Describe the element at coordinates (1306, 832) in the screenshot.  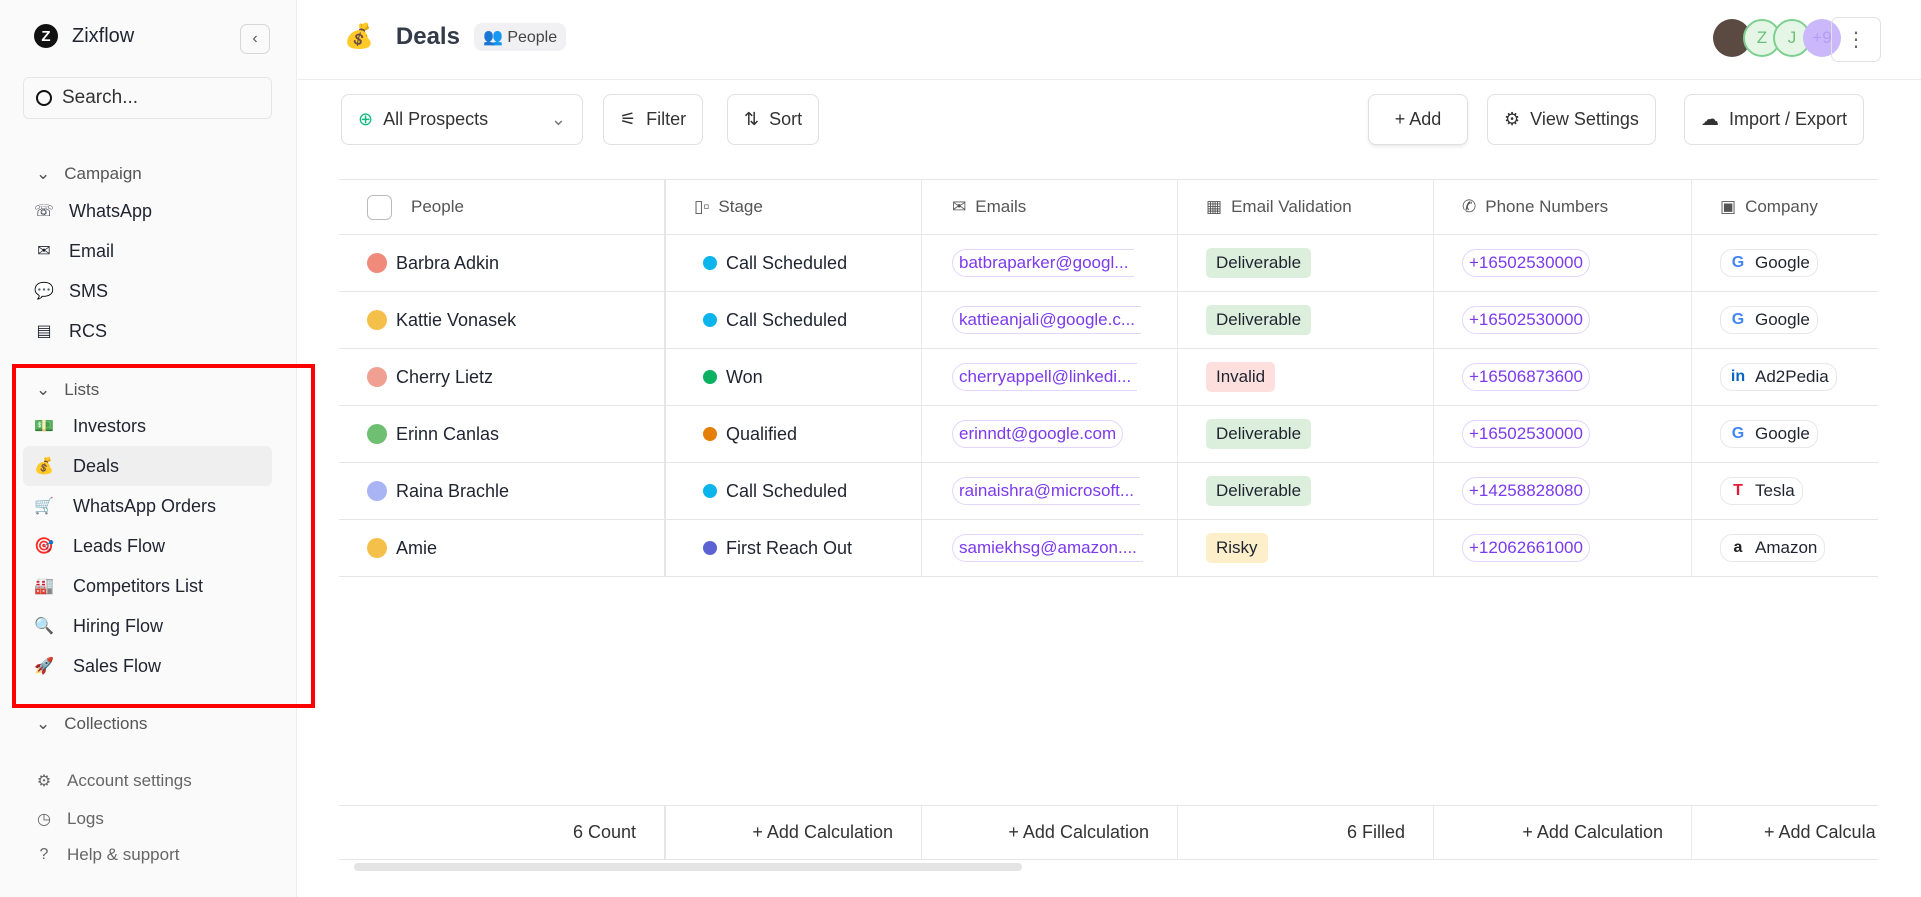
I see `footer-calculation: 6 Filled` at that location.